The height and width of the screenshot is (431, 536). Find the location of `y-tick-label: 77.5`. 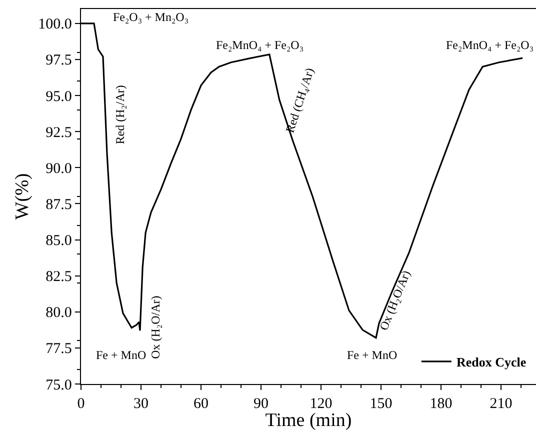

y-tick-label: 77.5 is located at coordinates (59, 349).